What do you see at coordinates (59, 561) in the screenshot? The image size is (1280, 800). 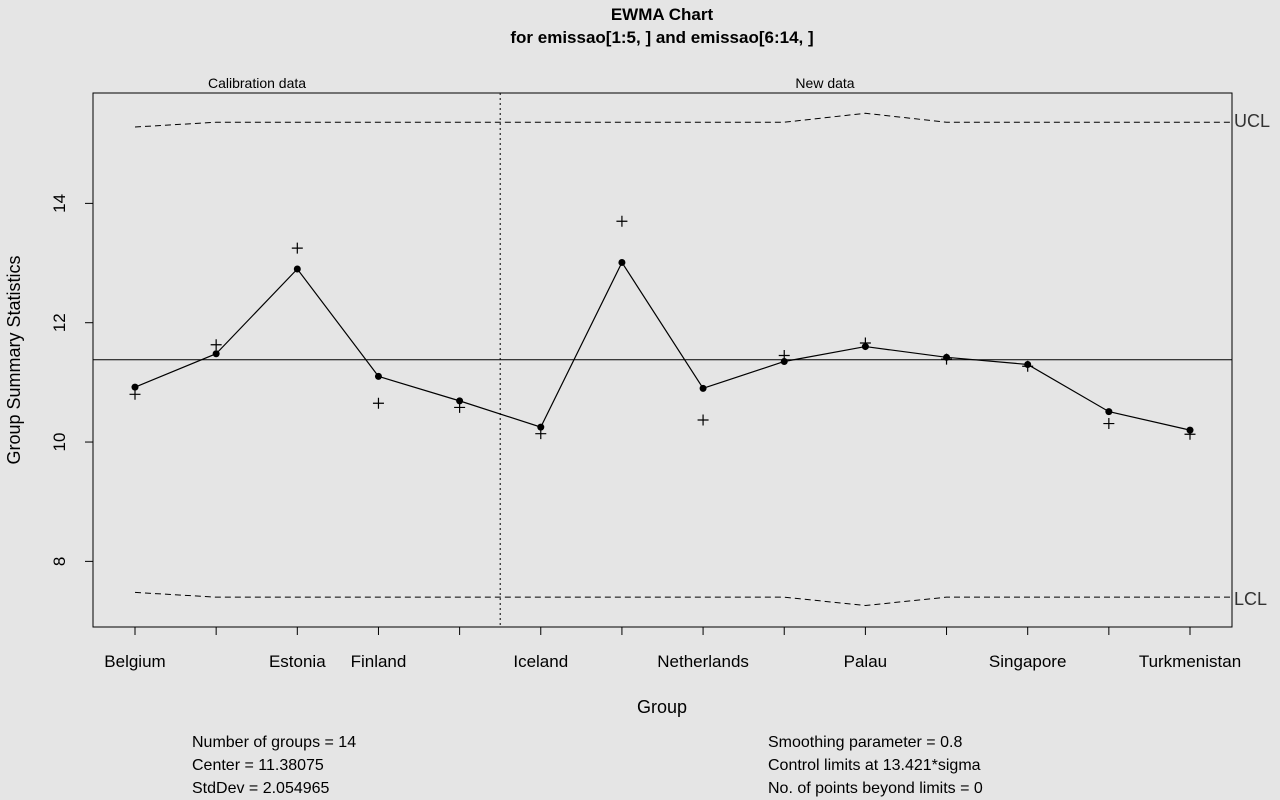 I see `y-tick-label: 8` at bounding box center [59, 561].